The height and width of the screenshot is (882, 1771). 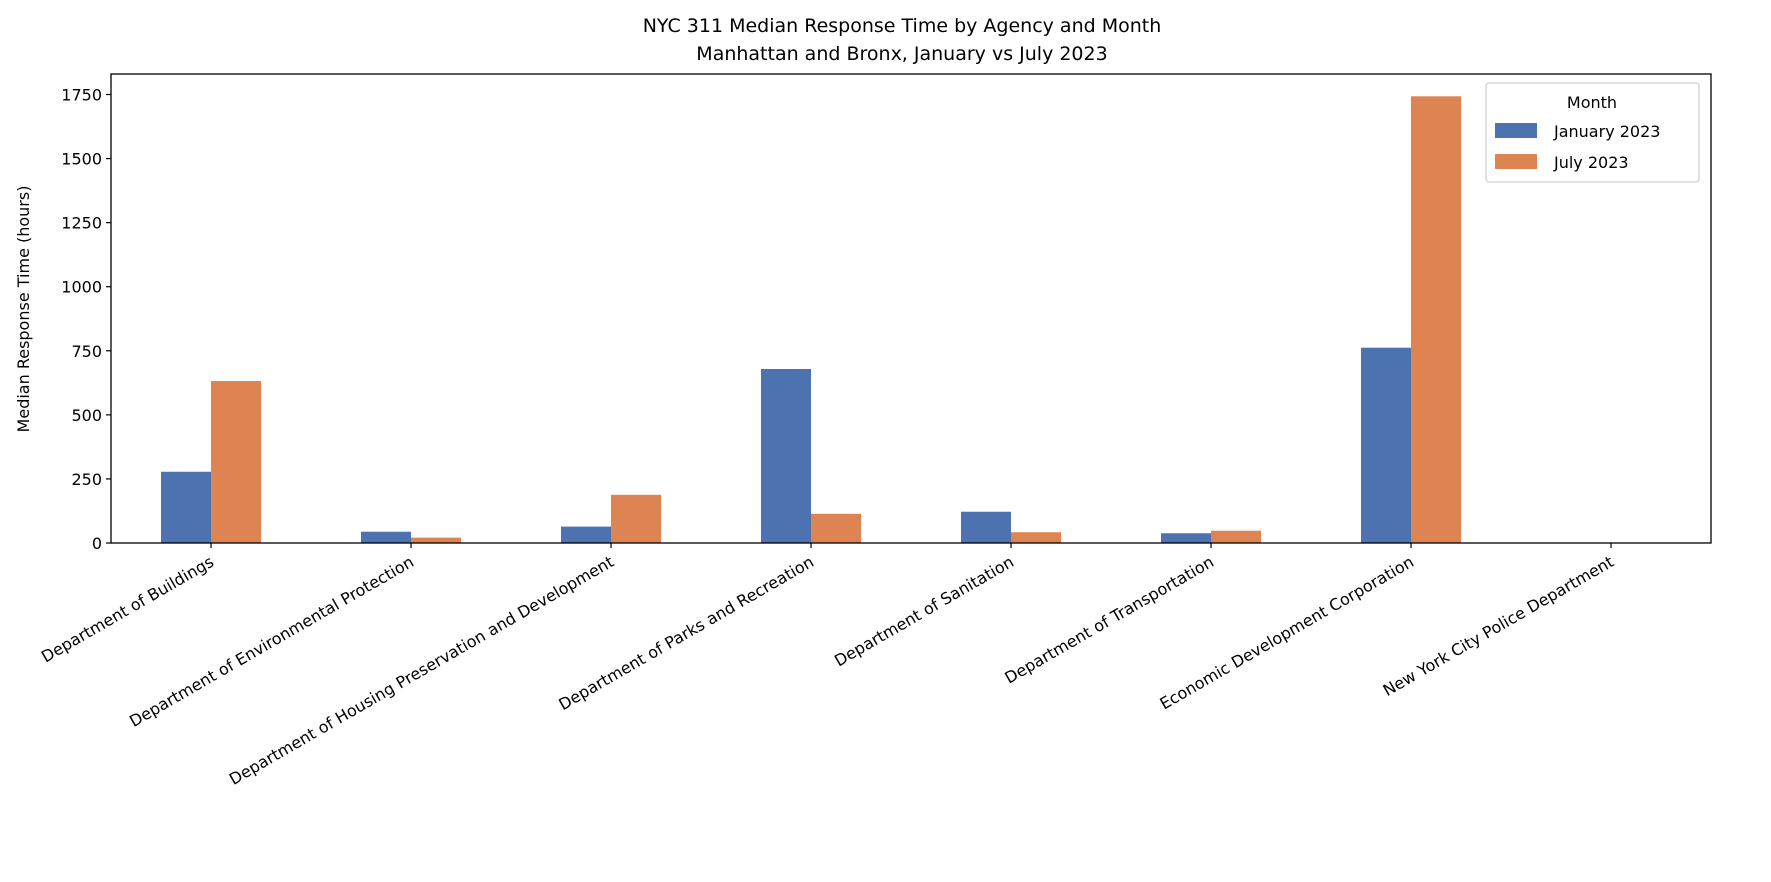 What do you see at coordinates (86, 319) in the screenshot?
I see `y-ticks: 0 250 500 750 1000 1250 1500 1750` at bounding box center [86, 319].